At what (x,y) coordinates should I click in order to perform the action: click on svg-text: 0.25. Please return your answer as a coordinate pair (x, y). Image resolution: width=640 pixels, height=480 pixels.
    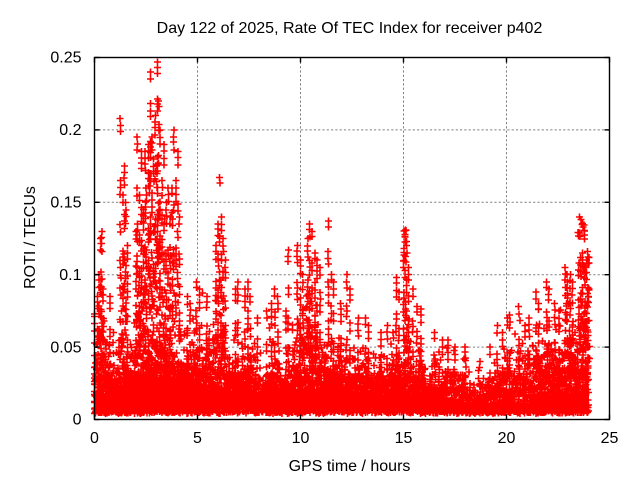
    Looking at the image, I should click on (65, 58).